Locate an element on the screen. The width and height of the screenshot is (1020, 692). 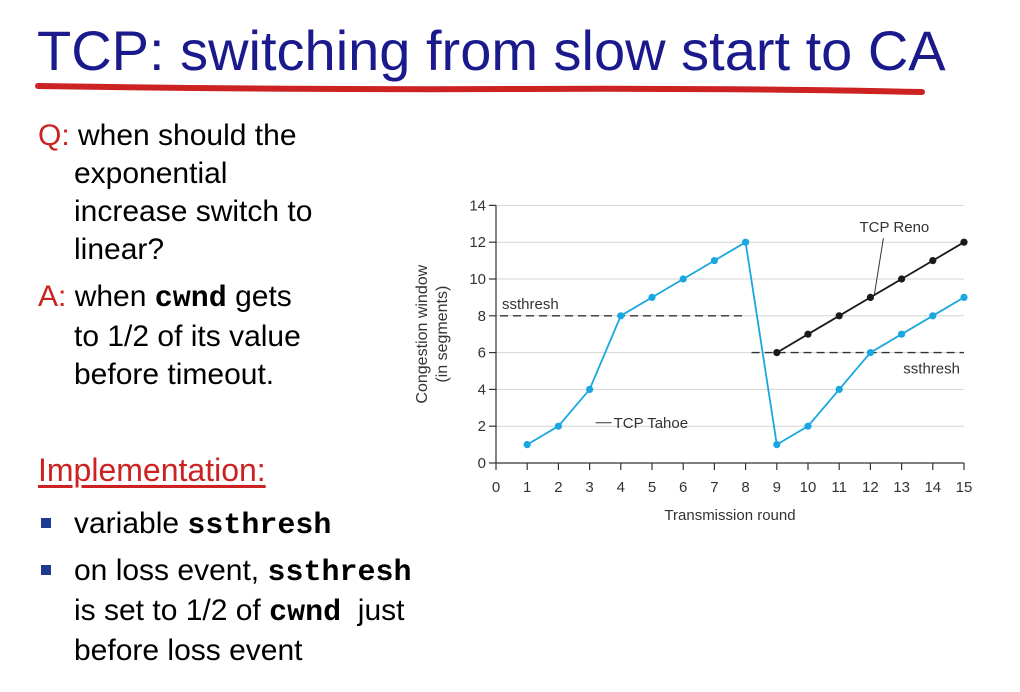
x-tick-label: 3 is located at coordinates (589, 487).